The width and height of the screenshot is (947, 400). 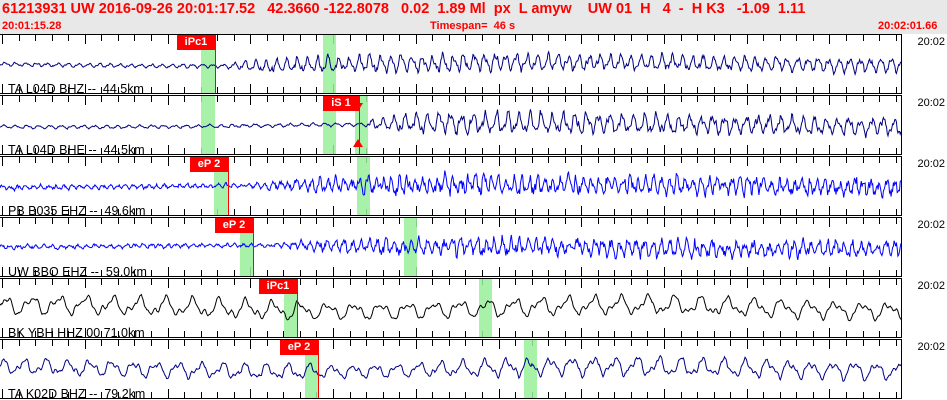 I want to click on panel-bottom-rule, so click(x=473, y=93).